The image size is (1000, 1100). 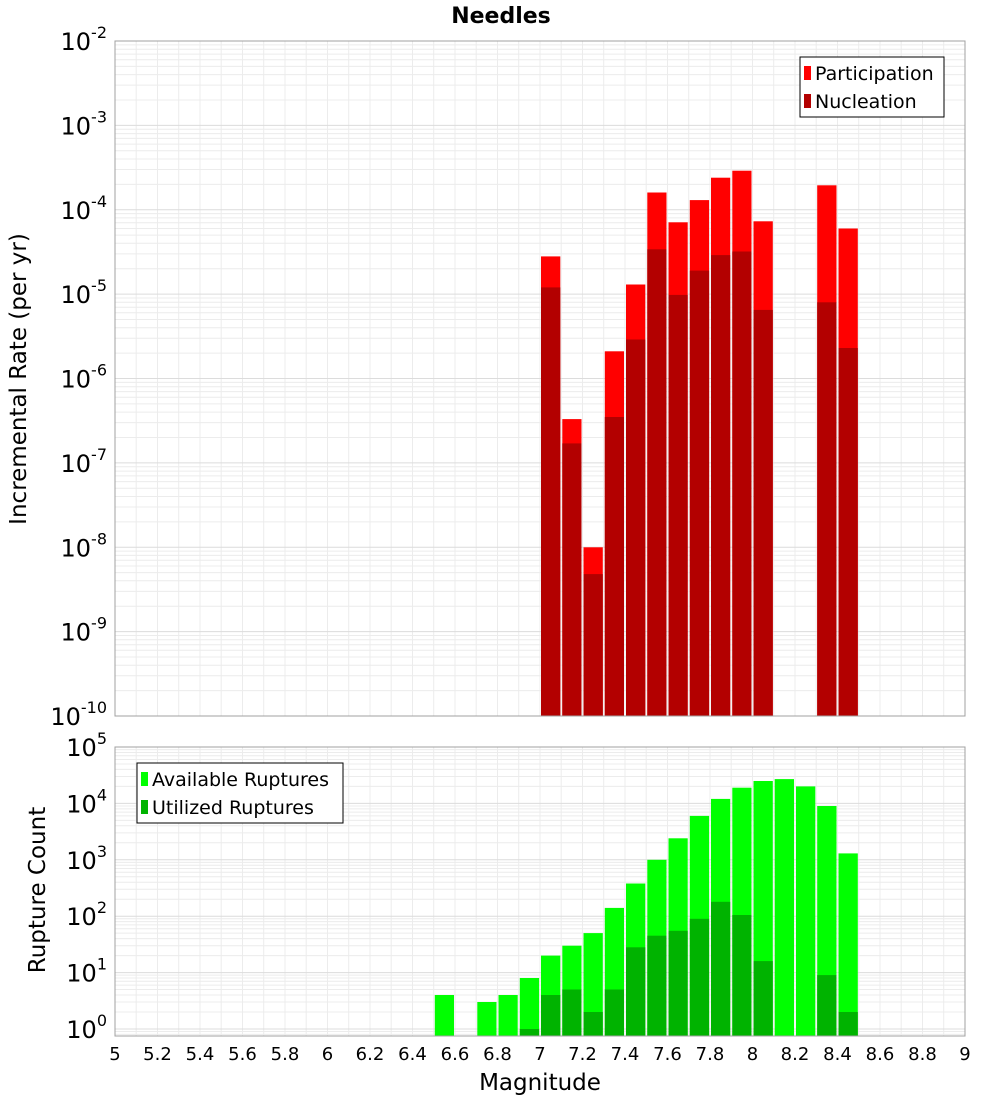 What do you see at coordinates (19, 379) in the screenshot?
I see `top-y-axis-label: Incremental Rate (per yr)` at bounding box center [19, 379].